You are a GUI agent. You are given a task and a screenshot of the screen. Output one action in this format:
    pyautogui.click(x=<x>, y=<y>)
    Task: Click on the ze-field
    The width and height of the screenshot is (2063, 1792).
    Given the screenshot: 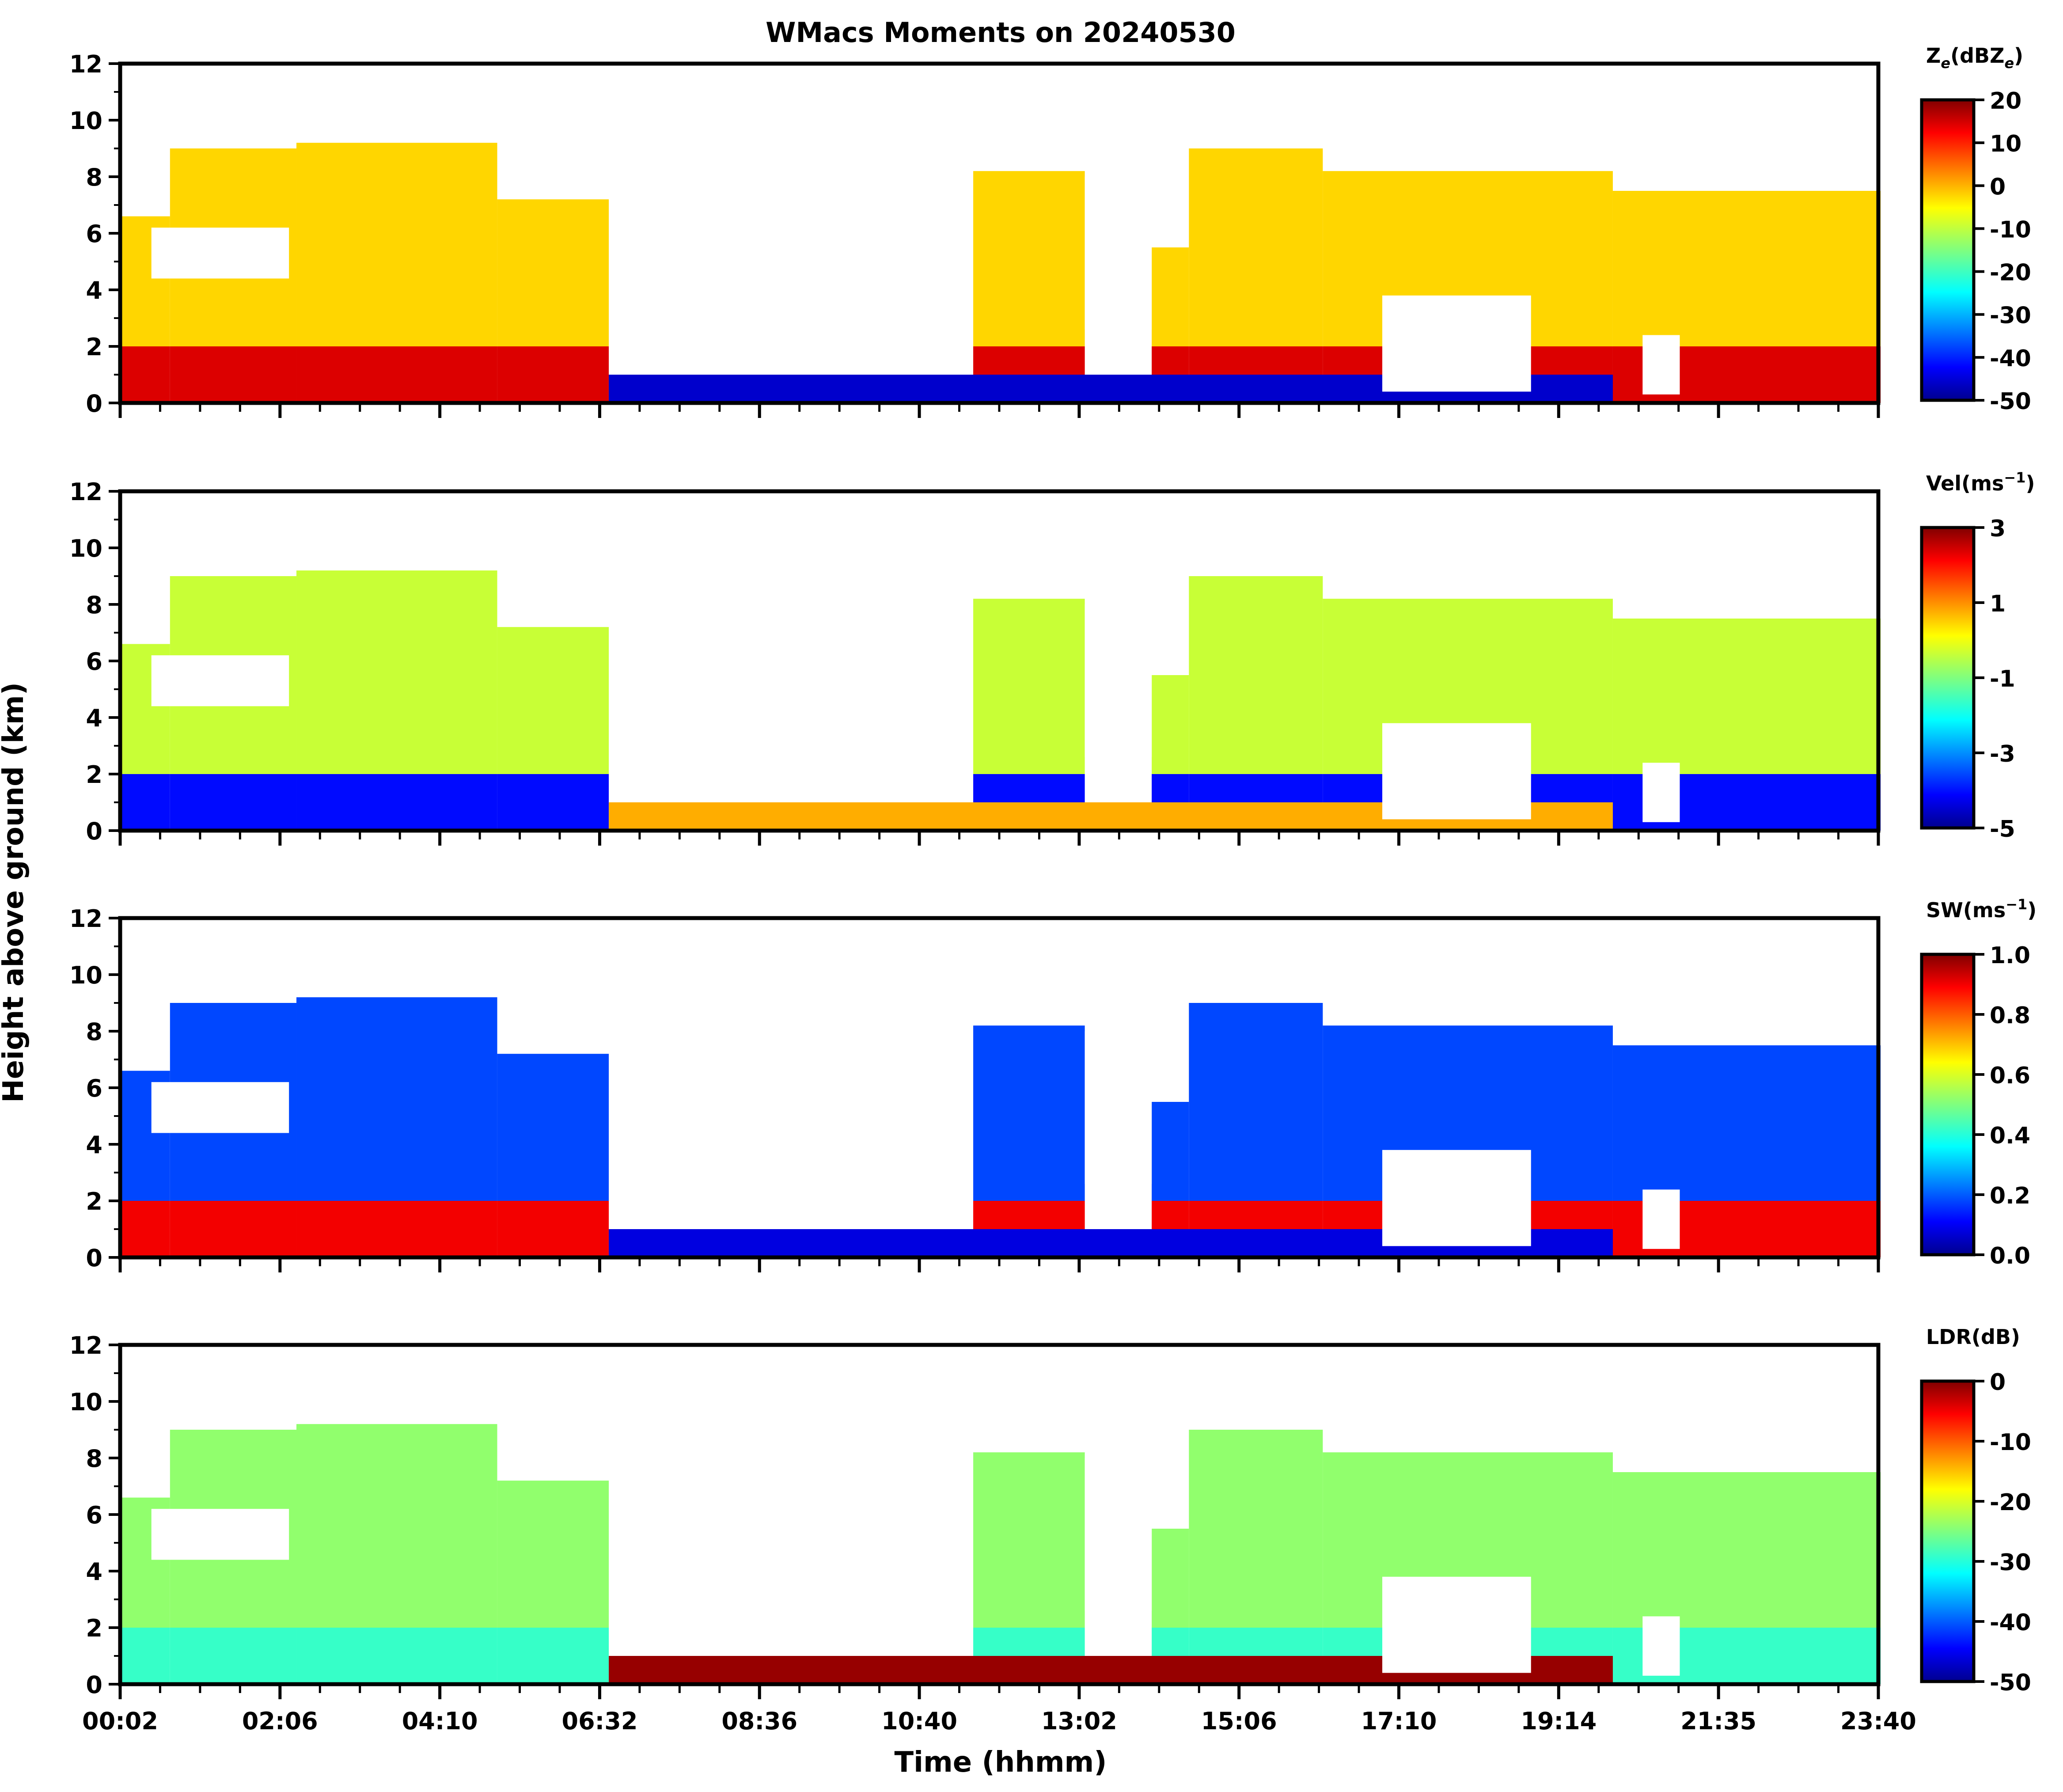 What is the action you would take?
    pyautogui.click(x=1001, y=273)
    